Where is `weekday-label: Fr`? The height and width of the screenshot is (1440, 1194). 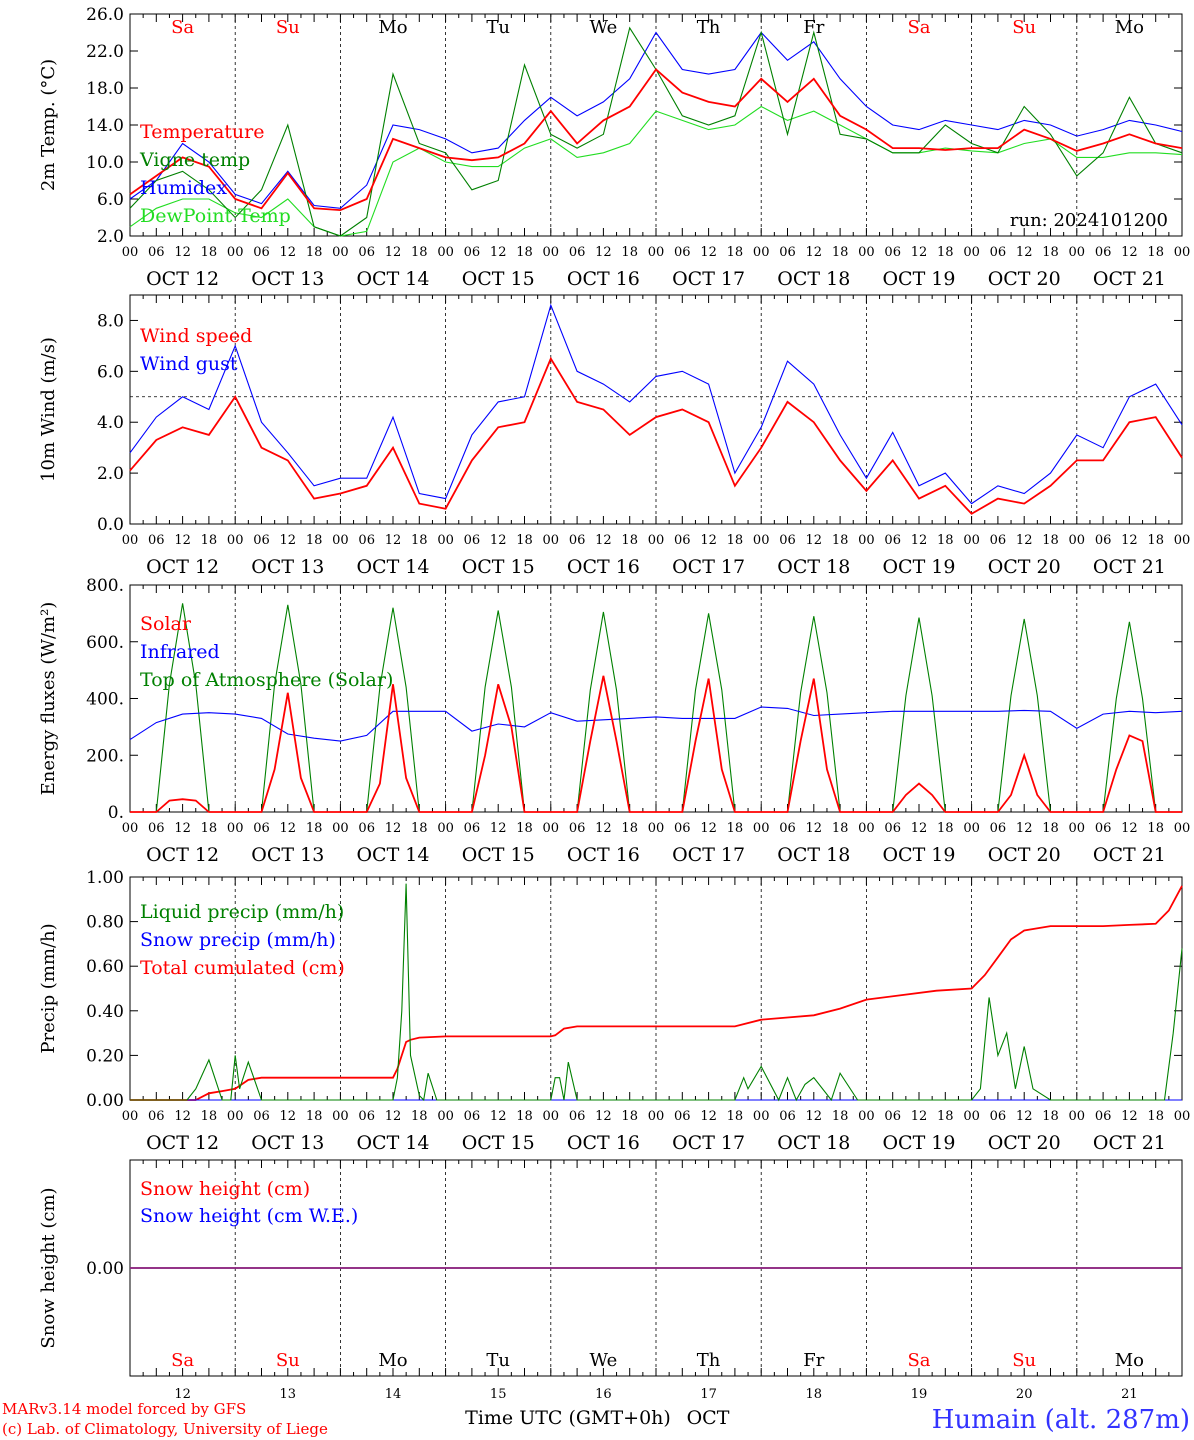 weekday-label: Fr is located at coordinates (813, 27).